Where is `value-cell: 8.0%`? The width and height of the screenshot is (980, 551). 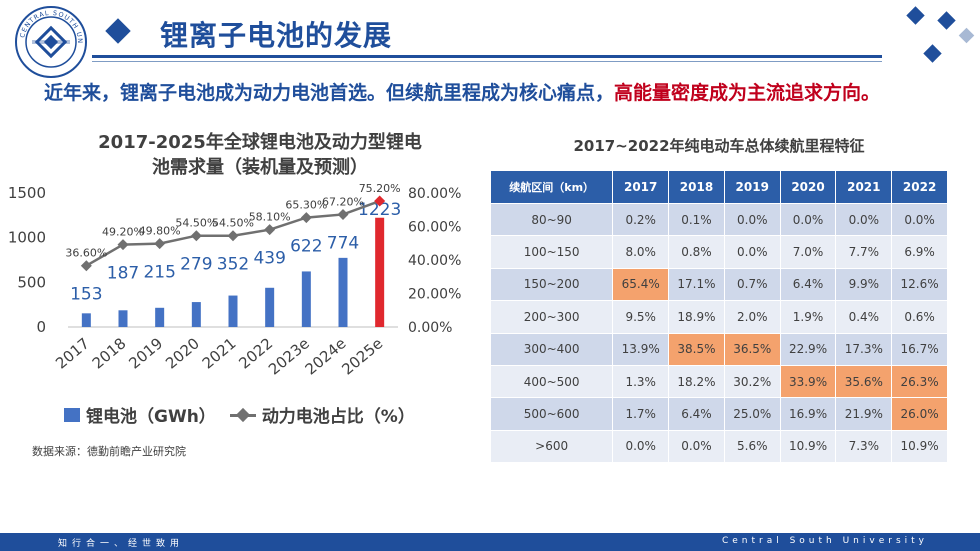
value-cell: 8.0% is located at coordinates (641, 252).